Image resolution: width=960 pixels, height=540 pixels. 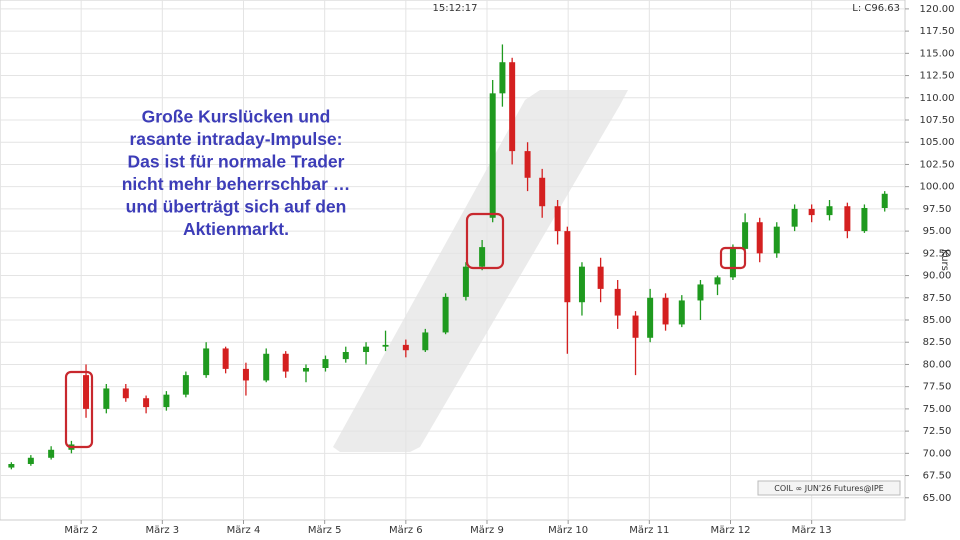 What do you see at coordinates (487, 530) in the screenshot?
I see `x-tick-label: März 9` at bounding box center [487, 530].